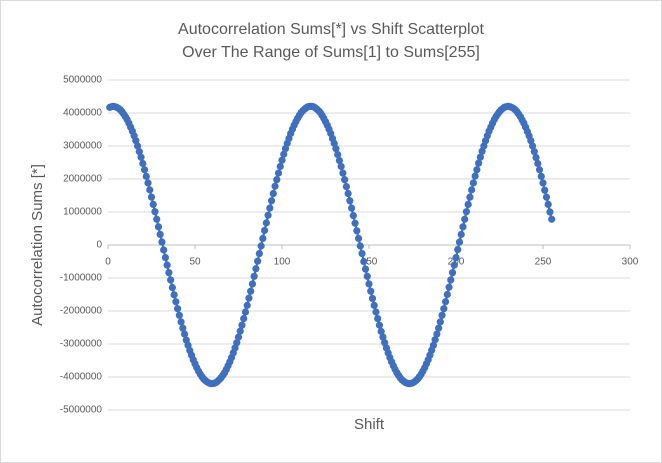 Image resolution: width=662 pixels, height=463 pixels. I want to click on y-tick-label: -2000000, so click(81, 311).